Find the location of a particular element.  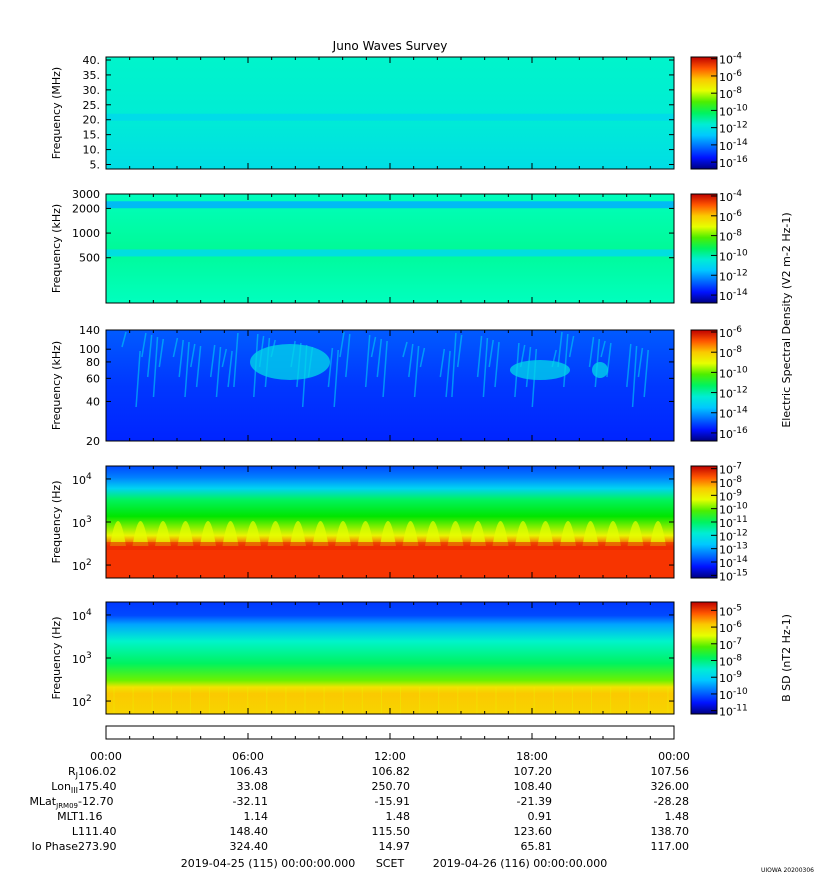

ephemeris-value: 148.40 is located at coordinates (249, 831).